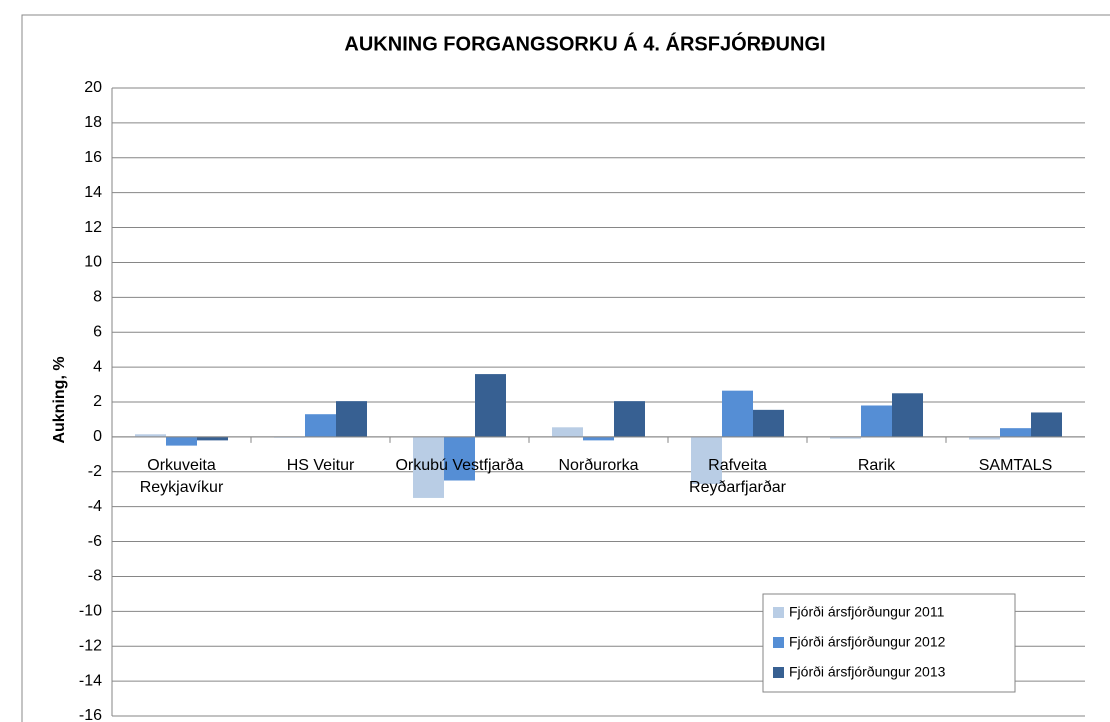  What do you see at coordinates (95, 576) in the screenshot?
I see `y-tick-label: -8` at bounding box center [95, 576].